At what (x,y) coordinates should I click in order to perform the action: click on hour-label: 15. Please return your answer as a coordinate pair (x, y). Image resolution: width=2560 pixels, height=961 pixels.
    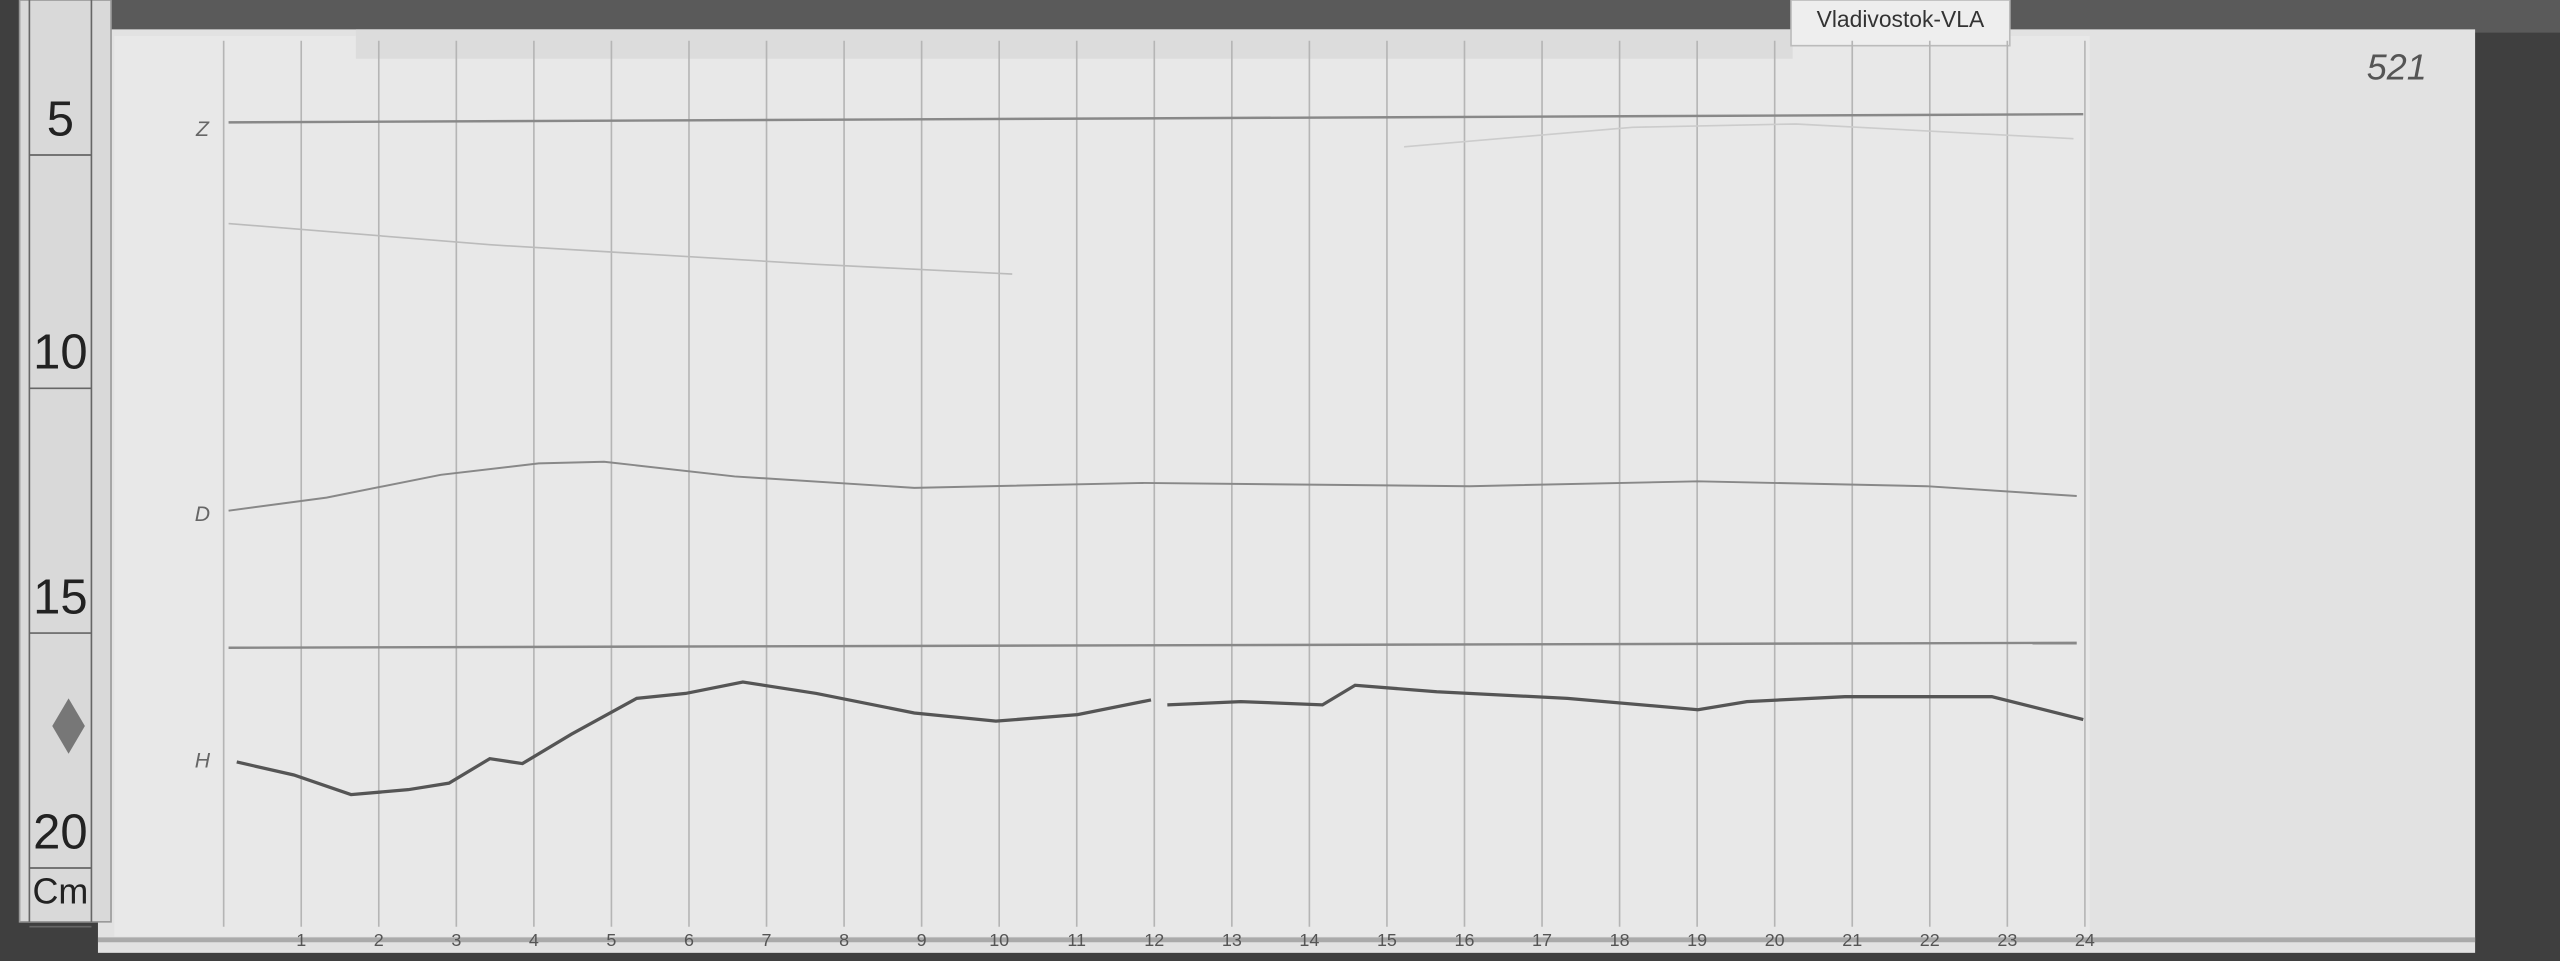
    Looking at the image, I should click on (1387, 940).